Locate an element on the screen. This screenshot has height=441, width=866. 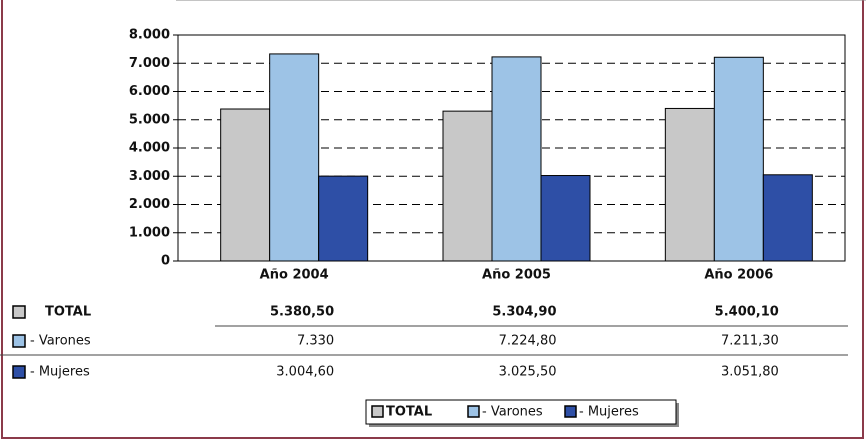
table-cell: 5.304,90 is located at coordinates (524, 312).